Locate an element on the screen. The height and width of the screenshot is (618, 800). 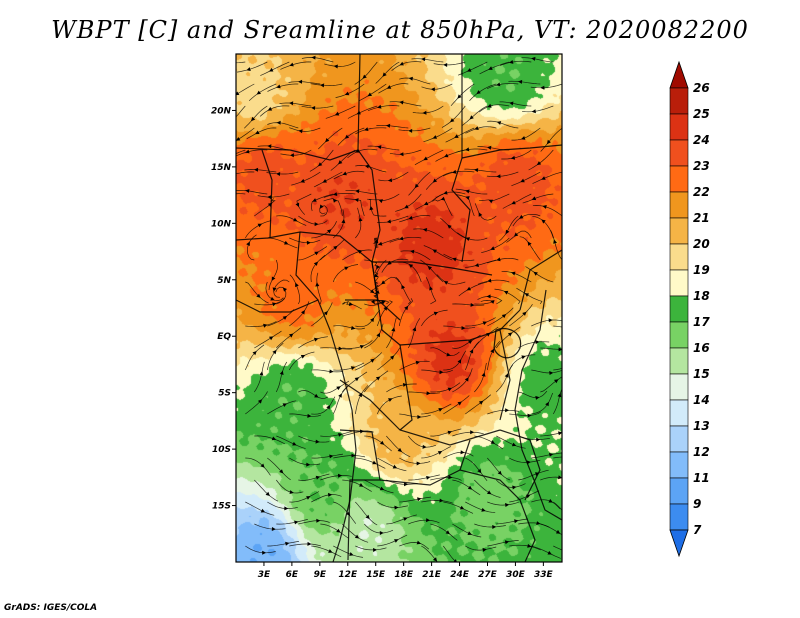
colorbar-segment is located at coordinates (679, 127).